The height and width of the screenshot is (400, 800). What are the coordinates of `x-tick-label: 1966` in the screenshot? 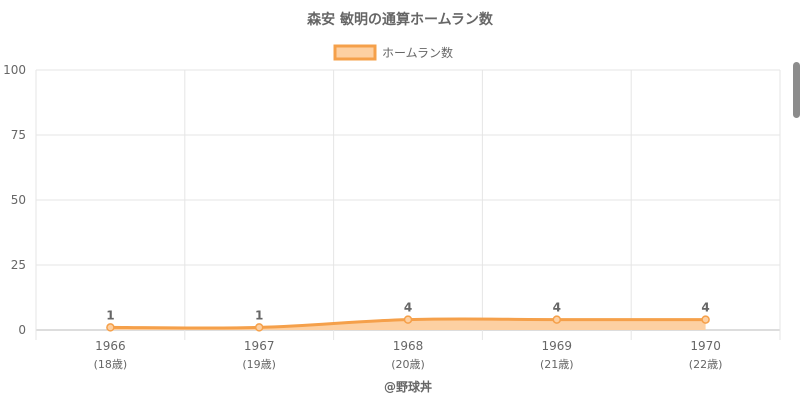 It's located at (110, 346).